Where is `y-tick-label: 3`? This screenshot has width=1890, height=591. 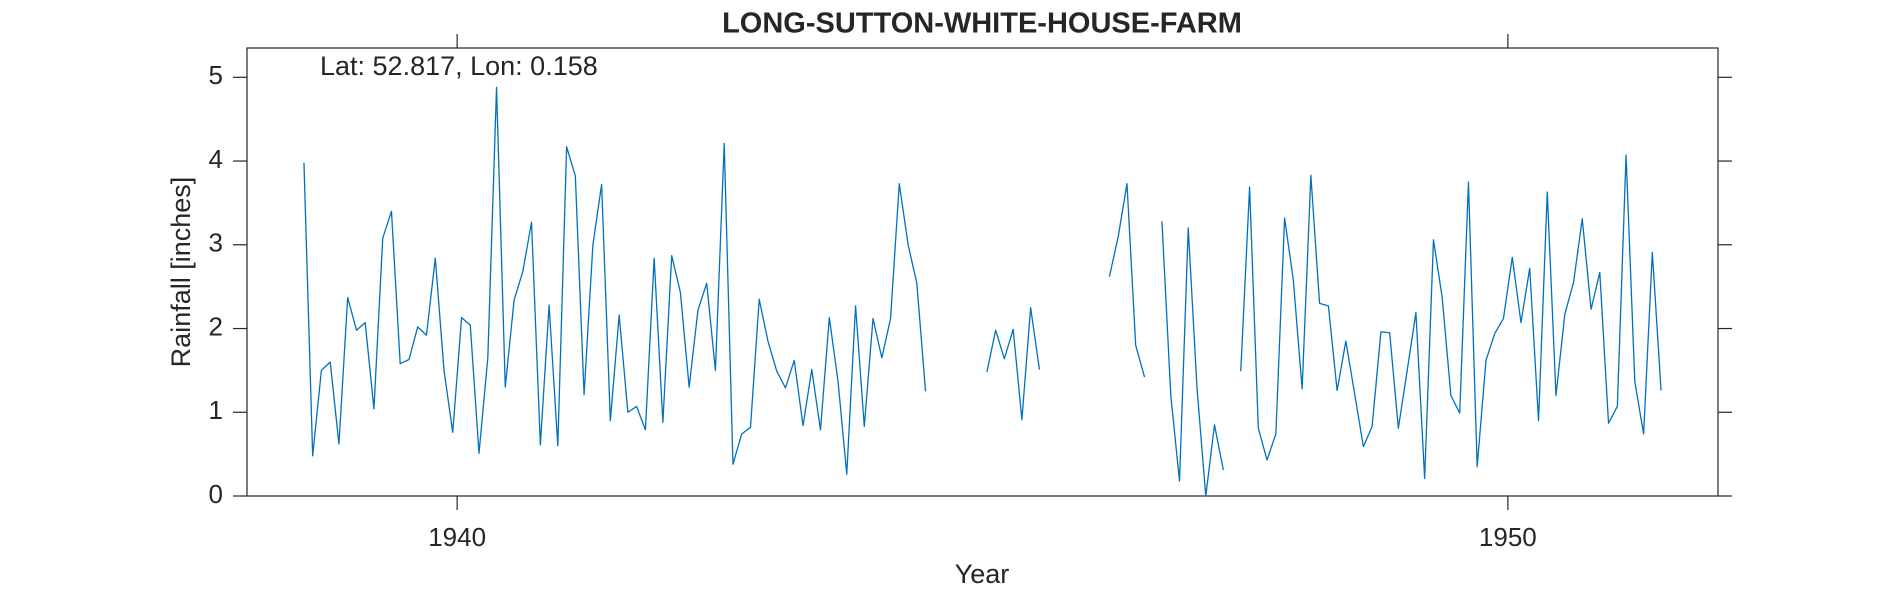
y-tick-label: 3 is located at coordinates (216, 243).